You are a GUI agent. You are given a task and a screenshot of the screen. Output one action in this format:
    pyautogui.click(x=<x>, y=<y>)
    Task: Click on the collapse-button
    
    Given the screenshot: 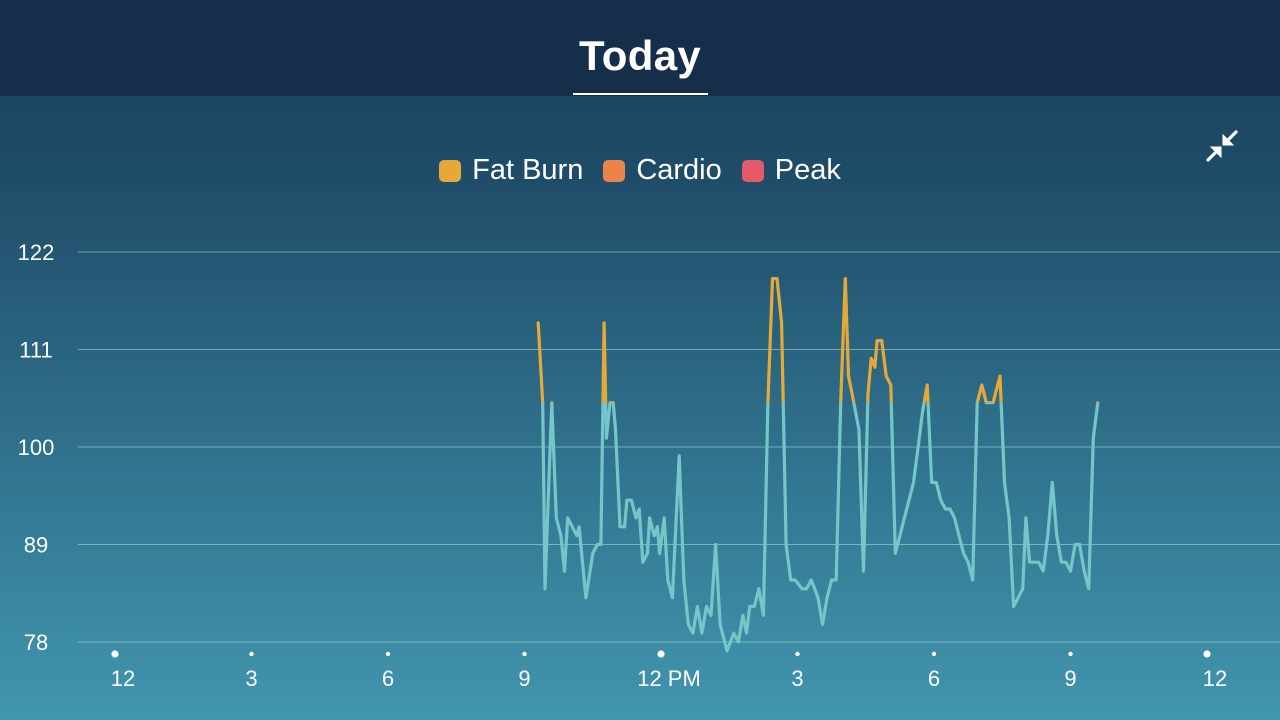 What is the action you would take?
    pyautogui.click(x=1222, y=146)
    